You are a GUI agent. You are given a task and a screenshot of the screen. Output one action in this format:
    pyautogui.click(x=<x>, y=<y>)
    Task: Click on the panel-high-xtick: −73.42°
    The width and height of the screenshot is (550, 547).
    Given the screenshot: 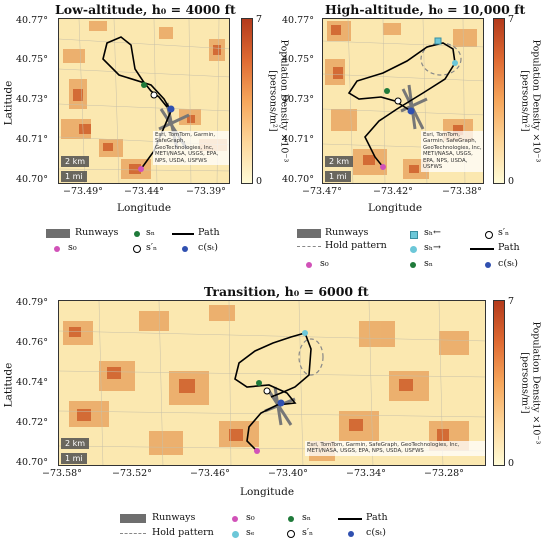 What is the action you would take?
    pyautogui.click(x=393, y=191)
    